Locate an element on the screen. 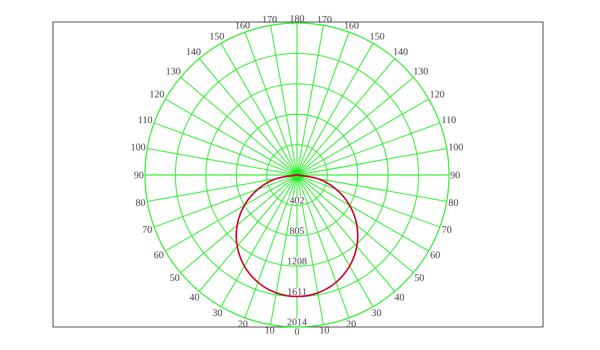 This screenshot has height=350, width=600. y-tick-label: 1611 is located at coordinates (297, 291).